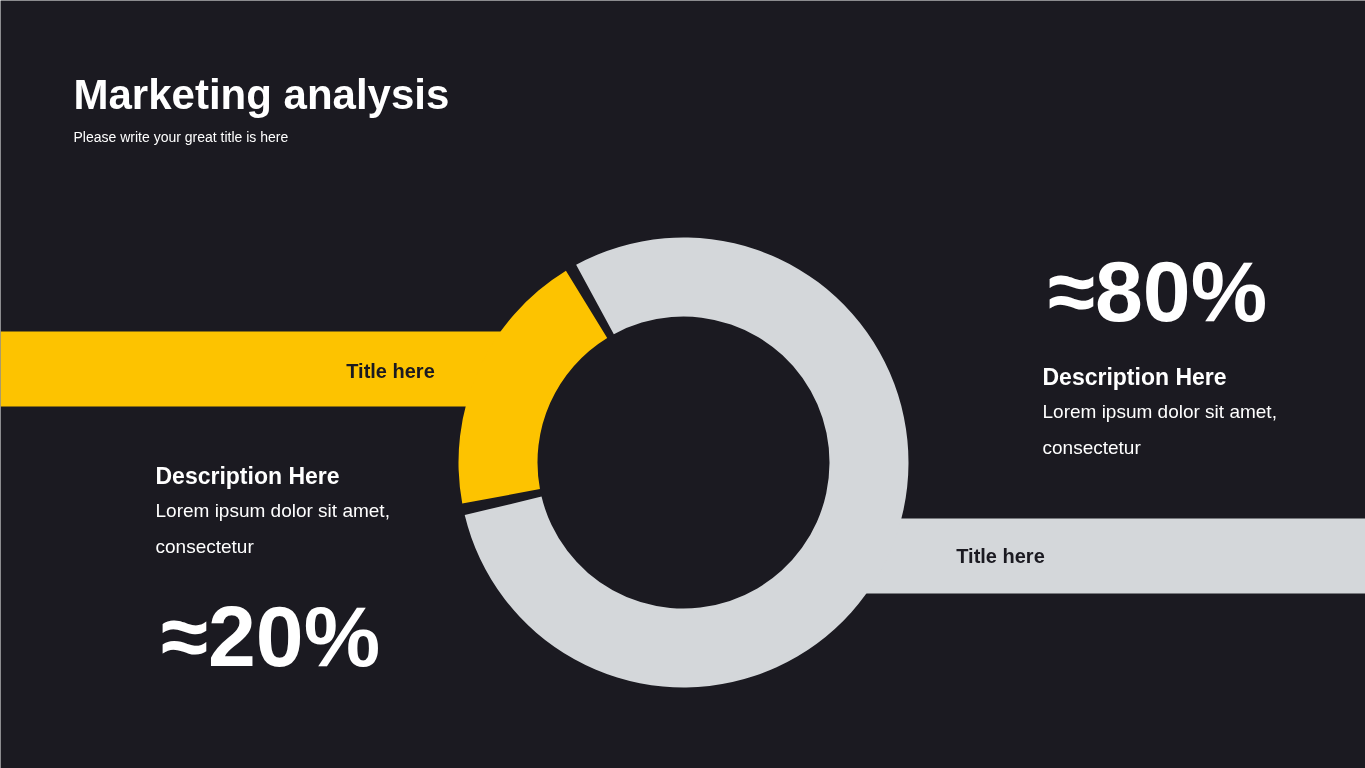 The height and width of the screenshot is (768, 1365). What do you see at coordinates (270, 635) in the screenshot?
I see `data-label: ≈20%` at bounding box center [270, 635].